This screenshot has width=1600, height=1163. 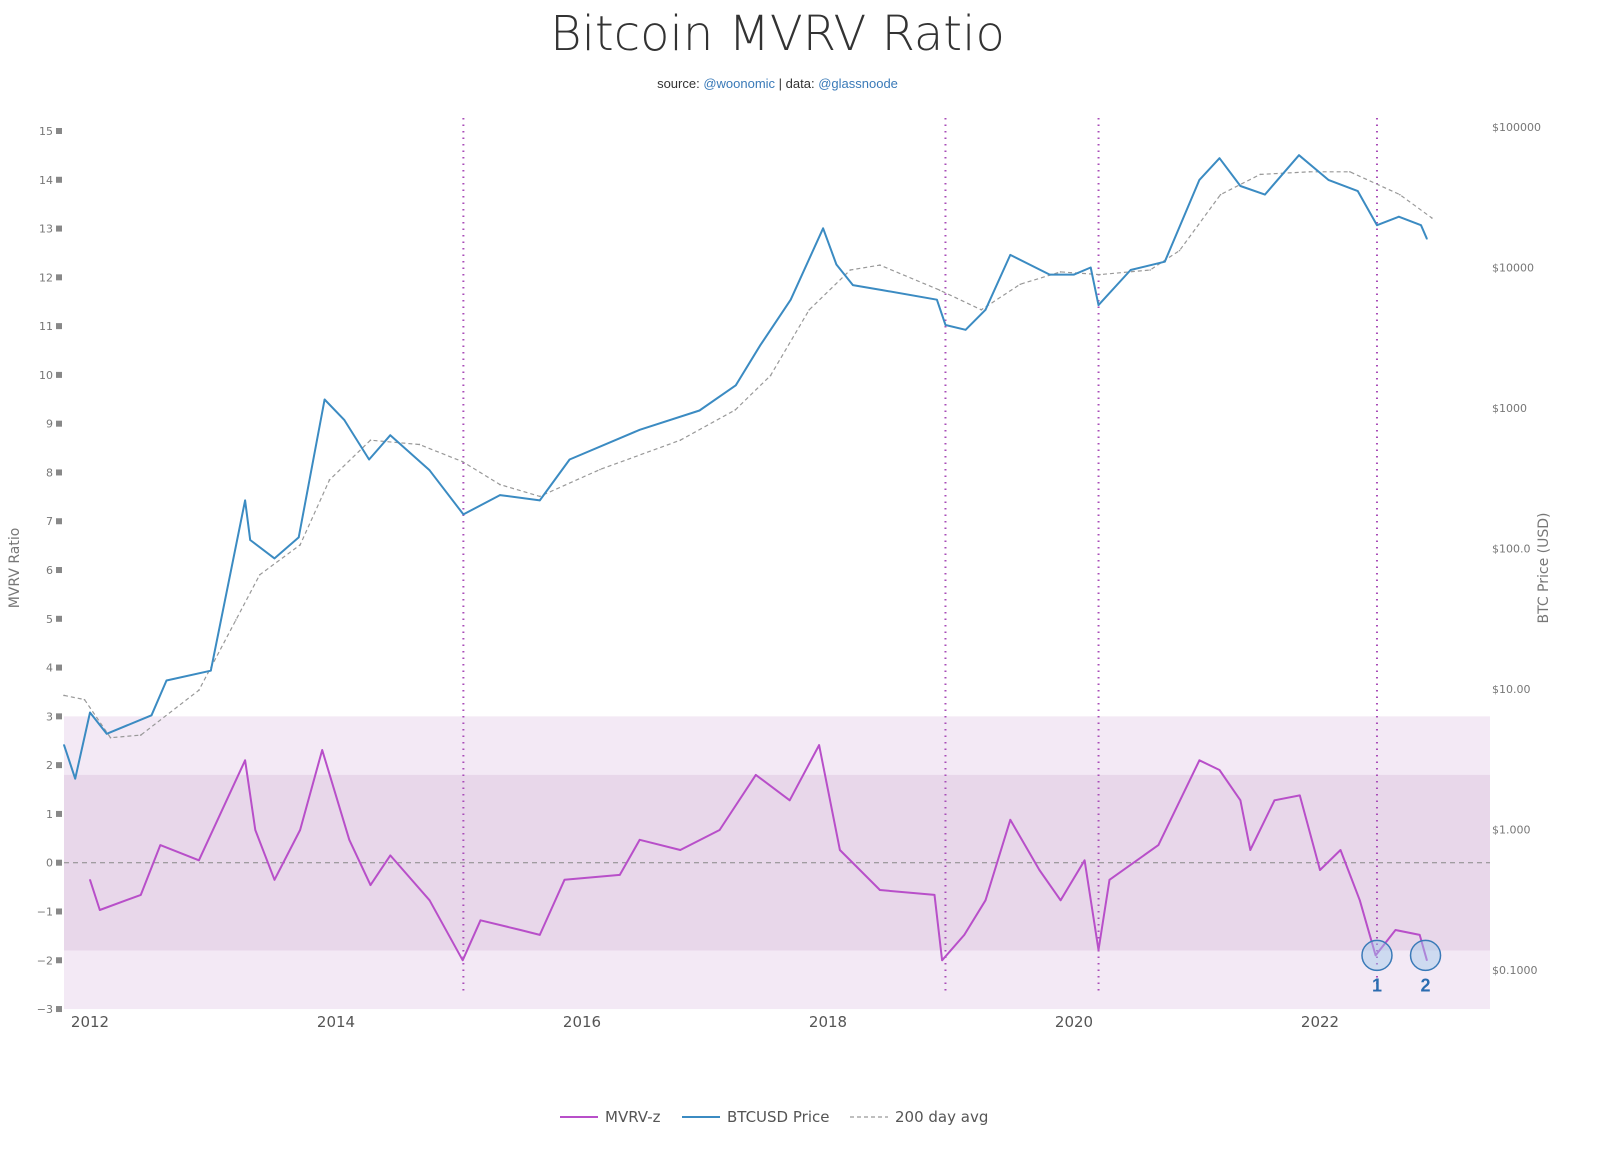 I want to click on y-left-tick-label: 1, so click(x=49, y=814).